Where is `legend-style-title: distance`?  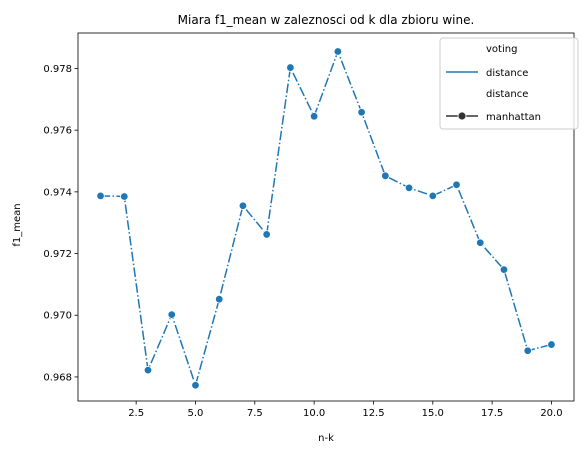
legend-style-title: distance is located at coordinates (507, 94).